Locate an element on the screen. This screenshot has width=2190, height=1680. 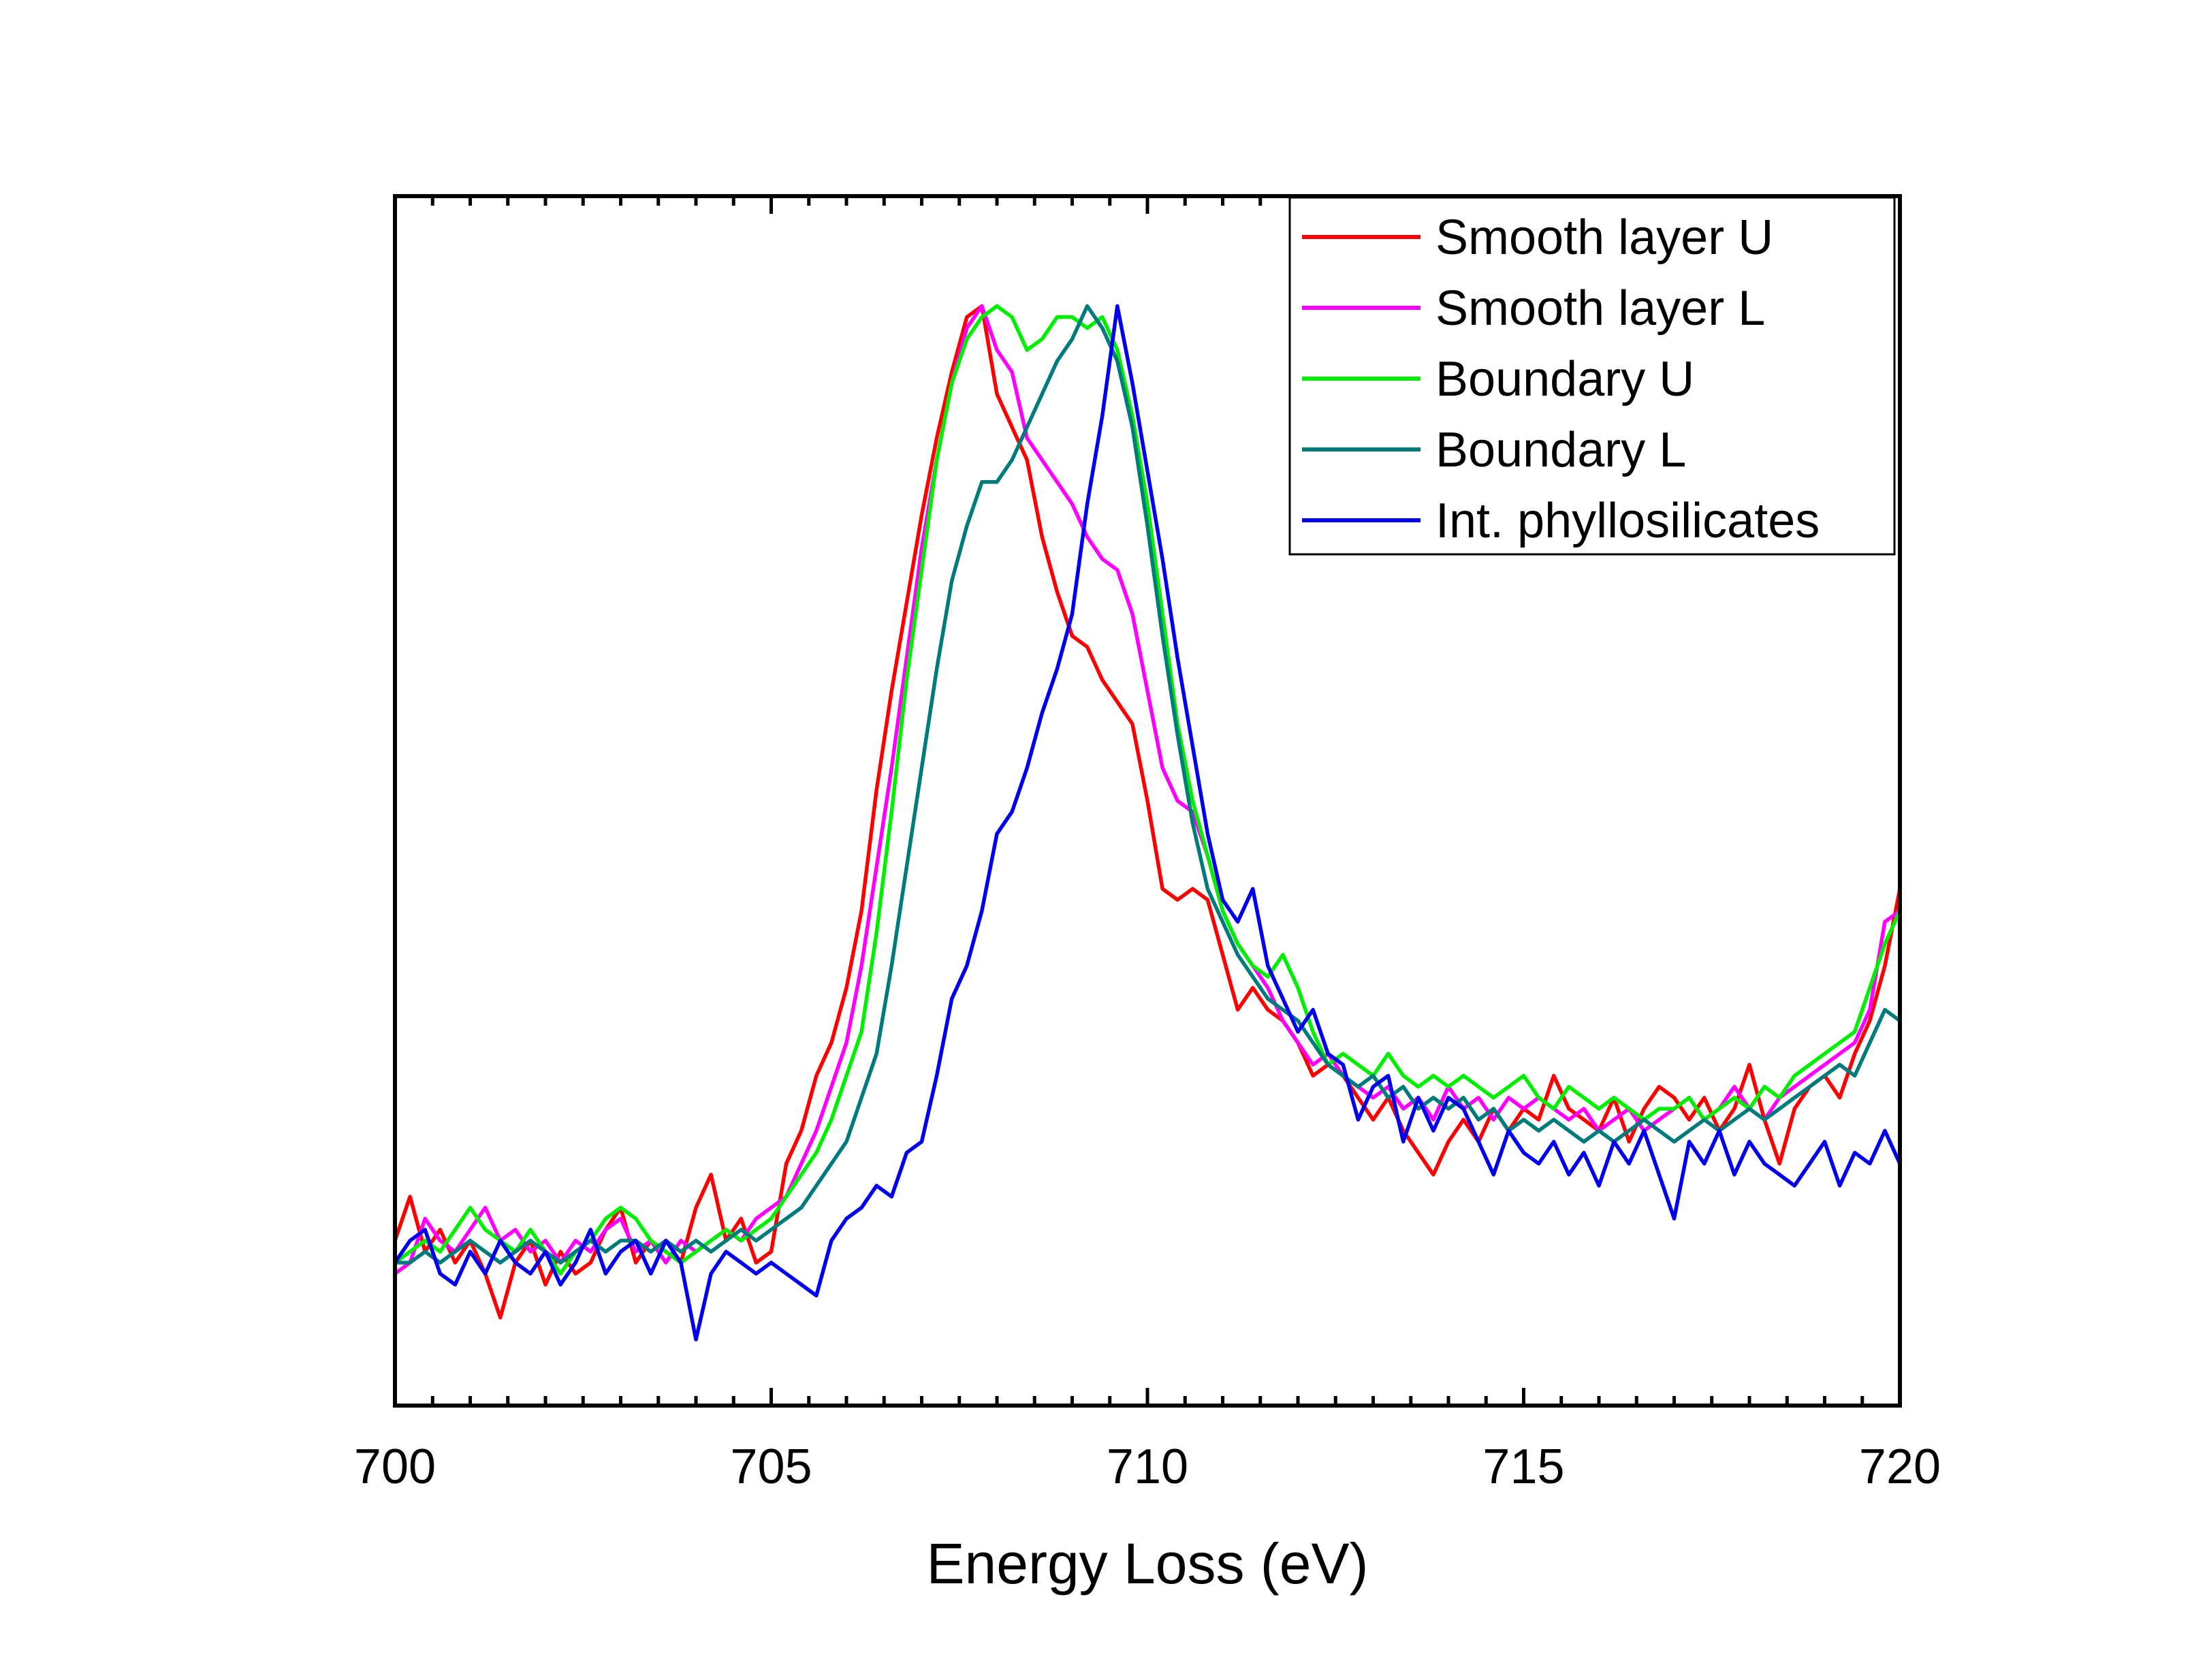
x-tick-label: 705 is located at coordinates (771, 1467).